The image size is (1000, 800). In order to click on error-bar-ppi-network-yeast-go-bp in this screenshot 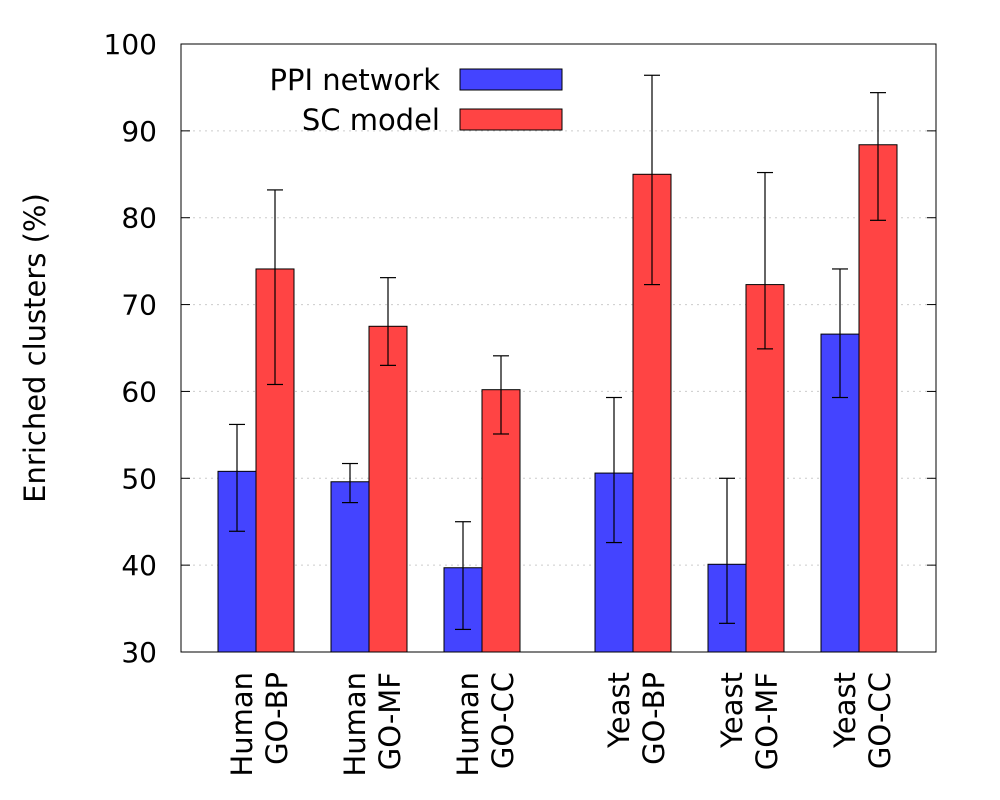, I will do `click(614, 470)`.